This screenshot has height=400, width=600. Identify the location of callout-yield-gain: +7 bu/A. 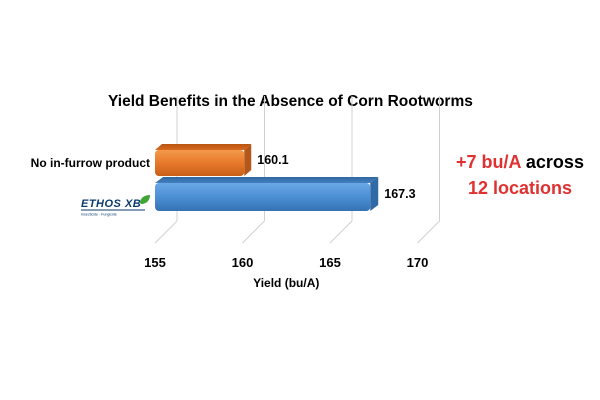
(488, 162).